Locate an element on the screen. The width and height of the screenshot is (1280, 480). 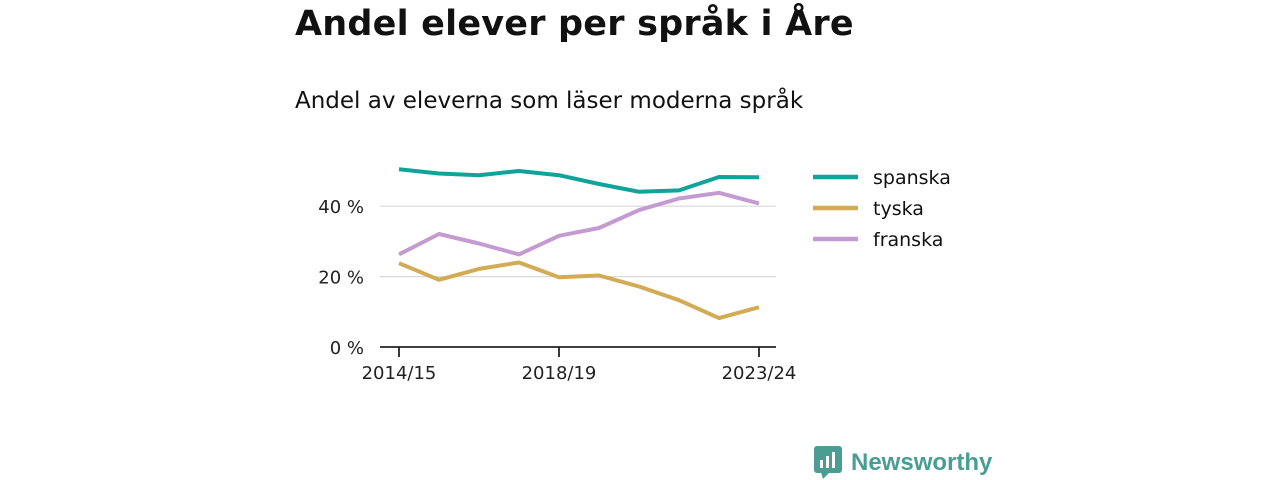
series-line-franska is located at coordinates (579, 223).